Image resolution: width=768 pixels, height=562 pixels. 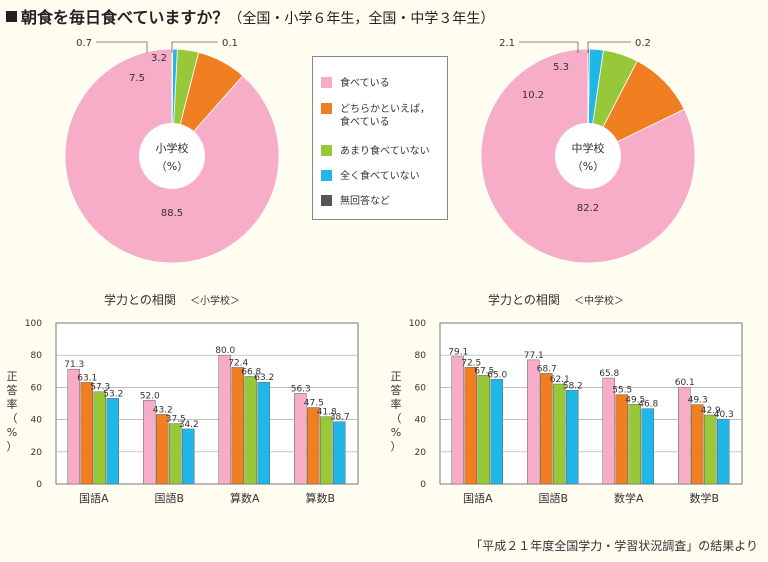 What do you see at coordinates (176, 420) in the screenshot?
I see `bar-value-label: 37.5` at bounding box center [176, 420].